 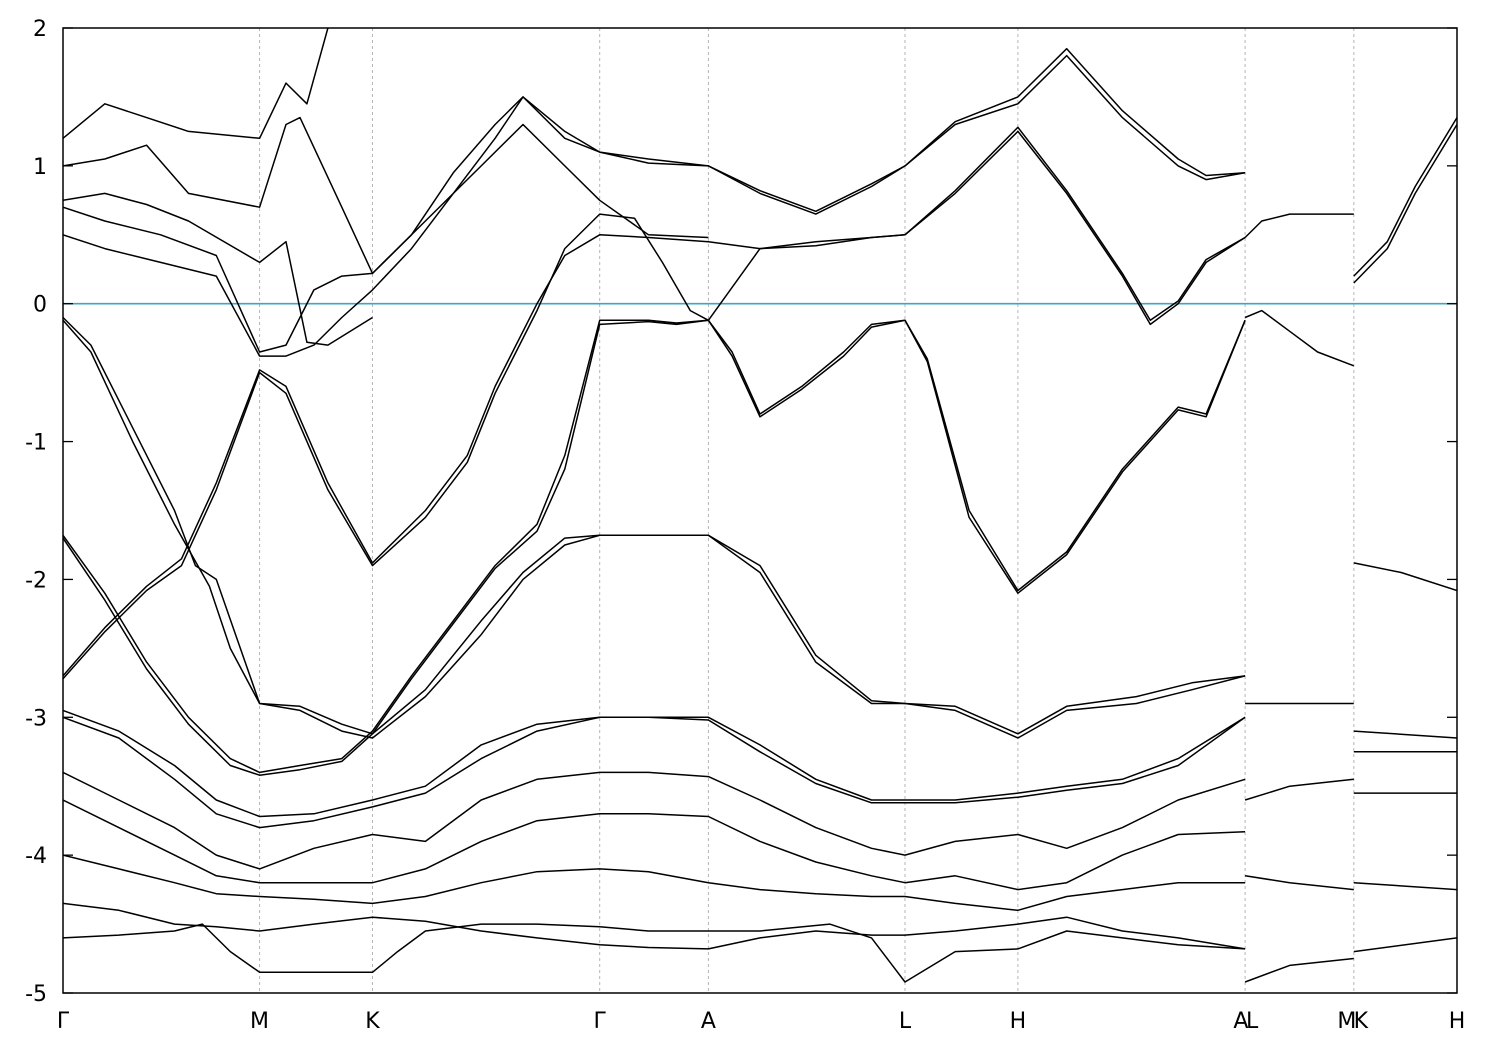 I want to click on x-tick-label-5: L, so click(x=905, y=1021).